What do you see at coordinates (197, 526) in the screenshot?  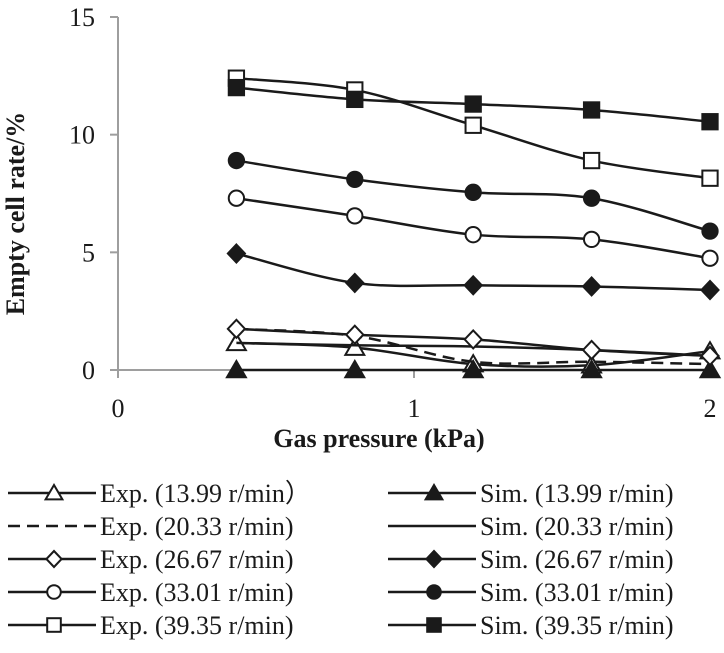 I see `legend-label: Exp. (20.33 r/min)` at bounding box center [197, 526].